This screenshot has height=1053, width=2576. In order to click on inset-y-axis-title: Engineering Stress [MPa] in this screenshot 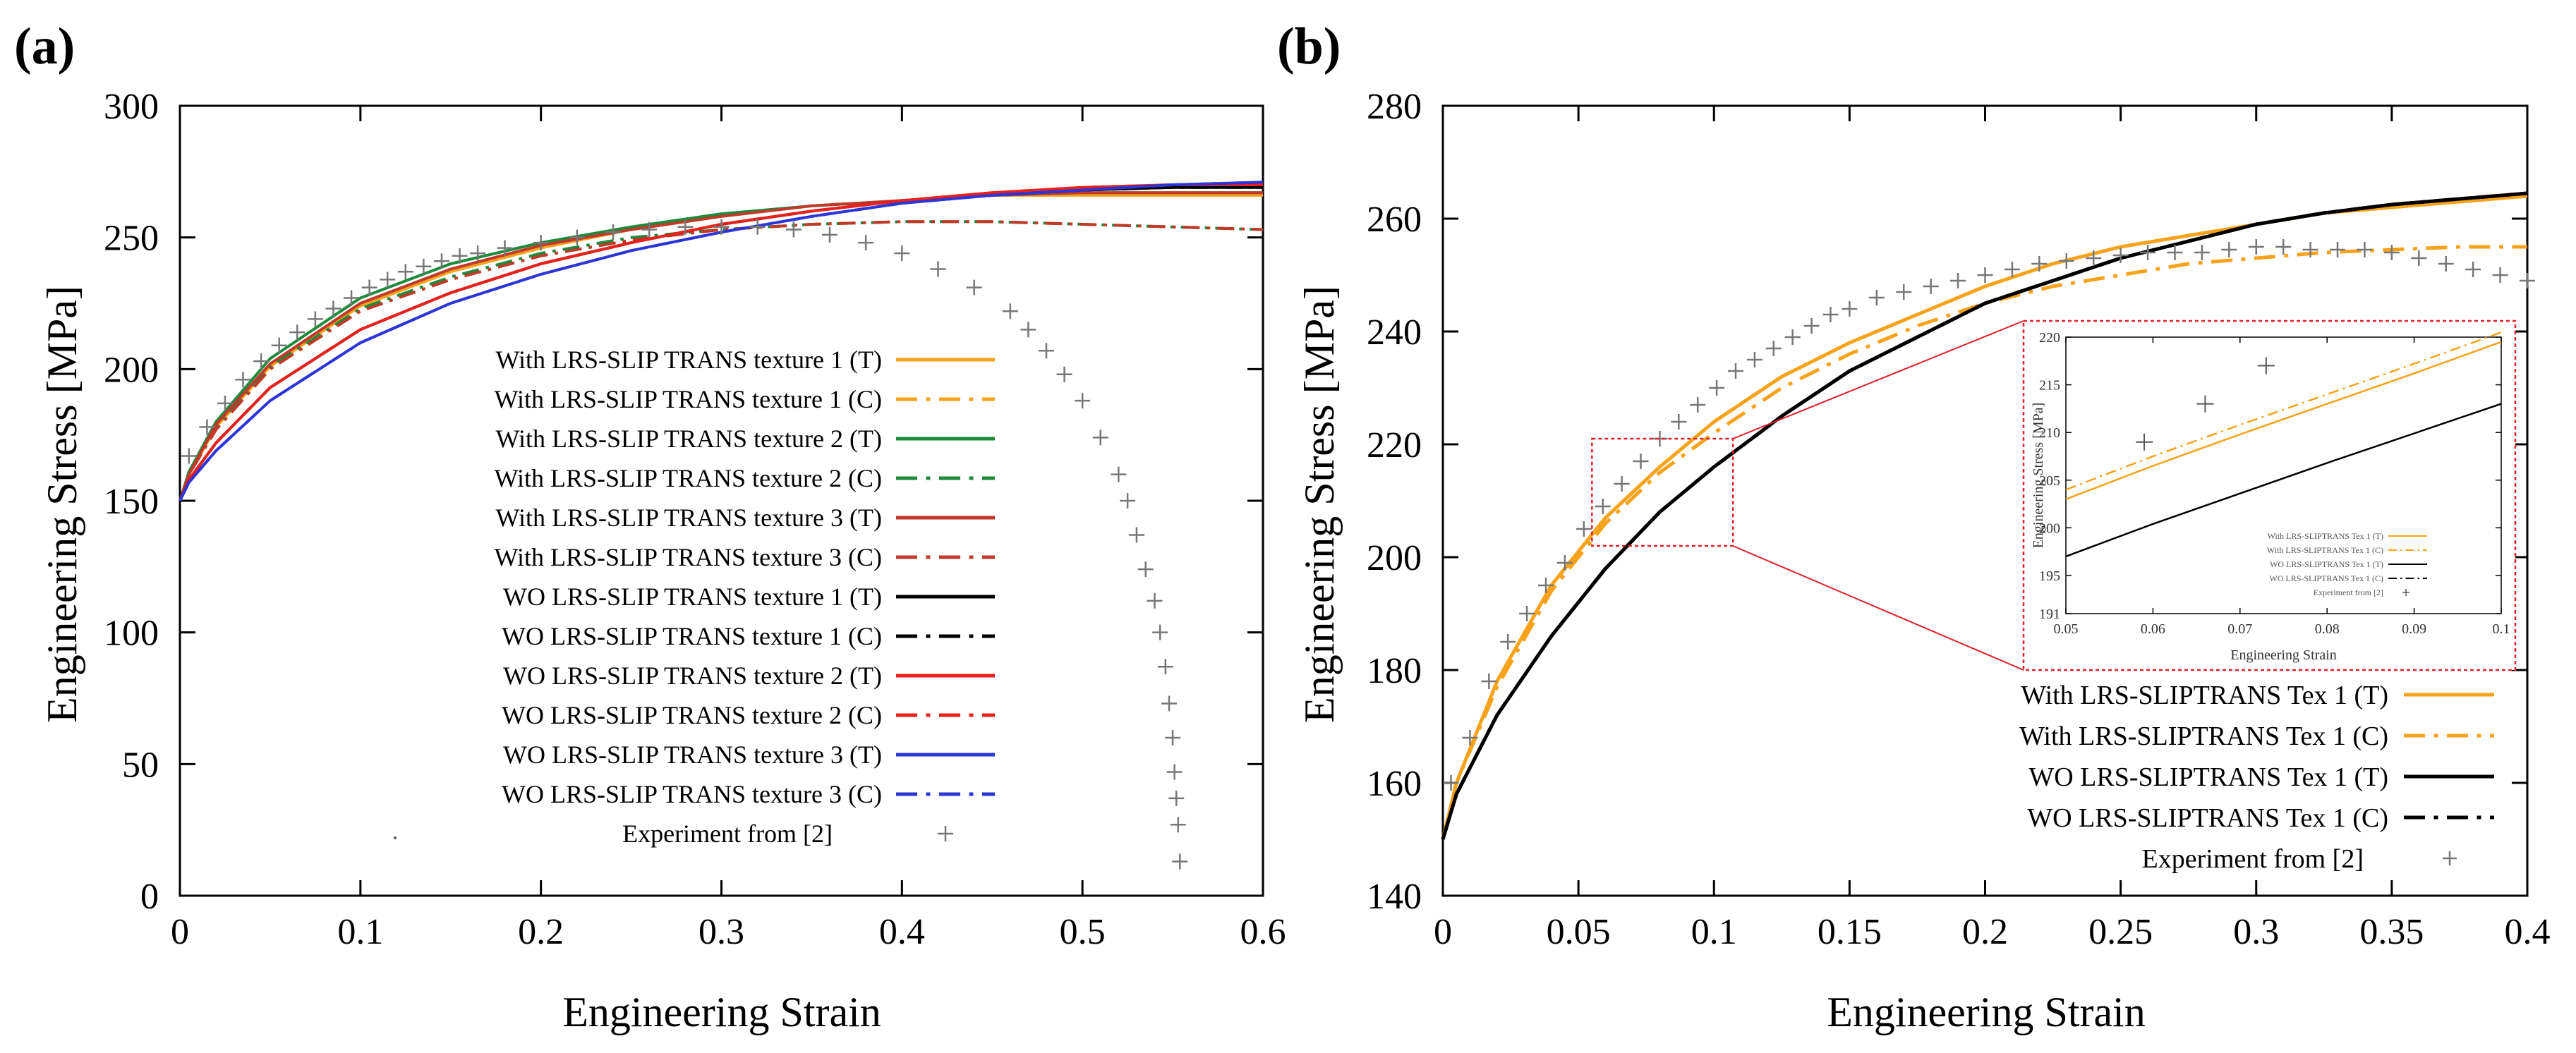, I will do `click(2039, 476)`.